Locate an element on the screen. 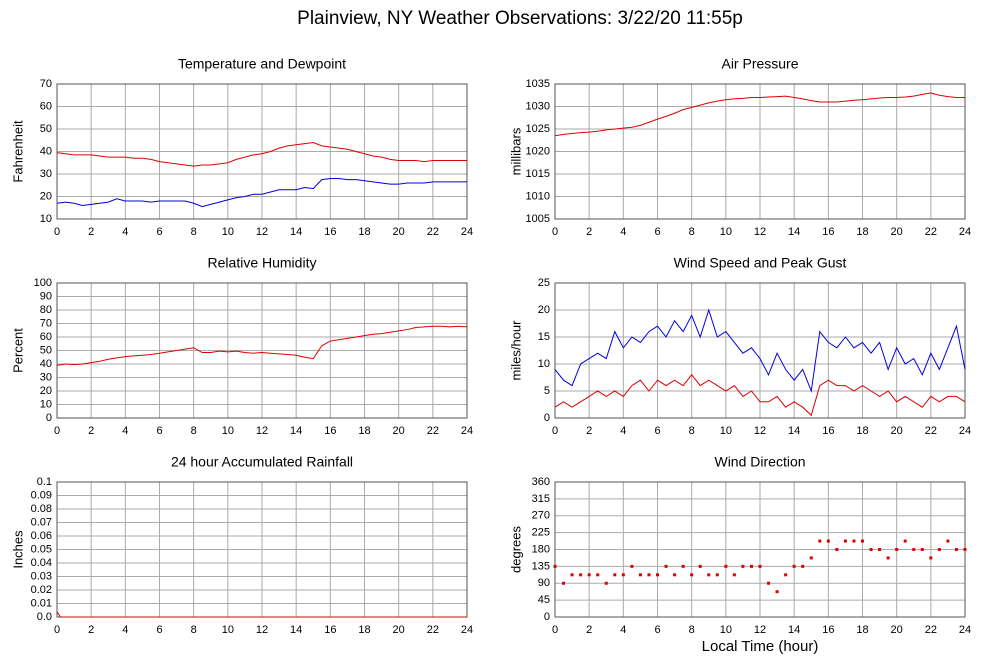  y-tick-label: 360 is located at coordinates (541, 482).